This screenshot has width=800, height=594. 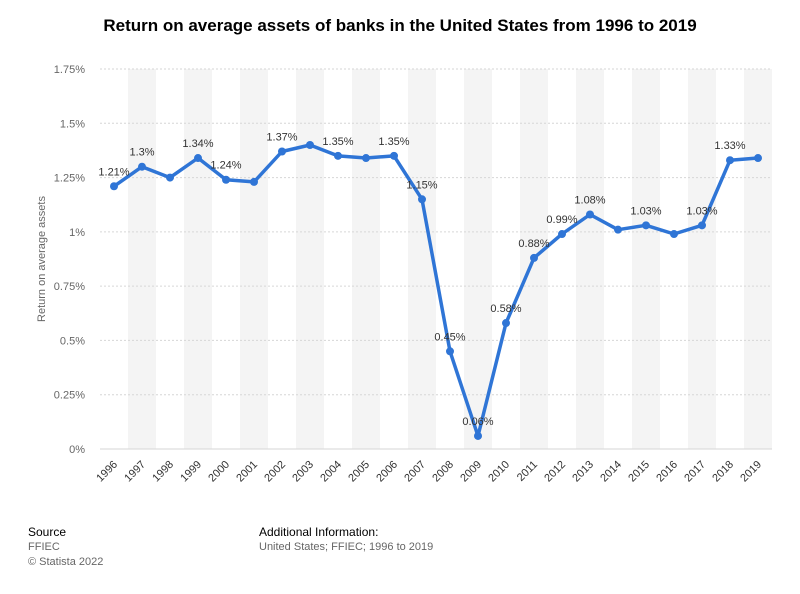 What do you see at coordinates (163, 472) in the screenshot?
I see `x-tick-label: 1998` at bounding box center [163, 472].